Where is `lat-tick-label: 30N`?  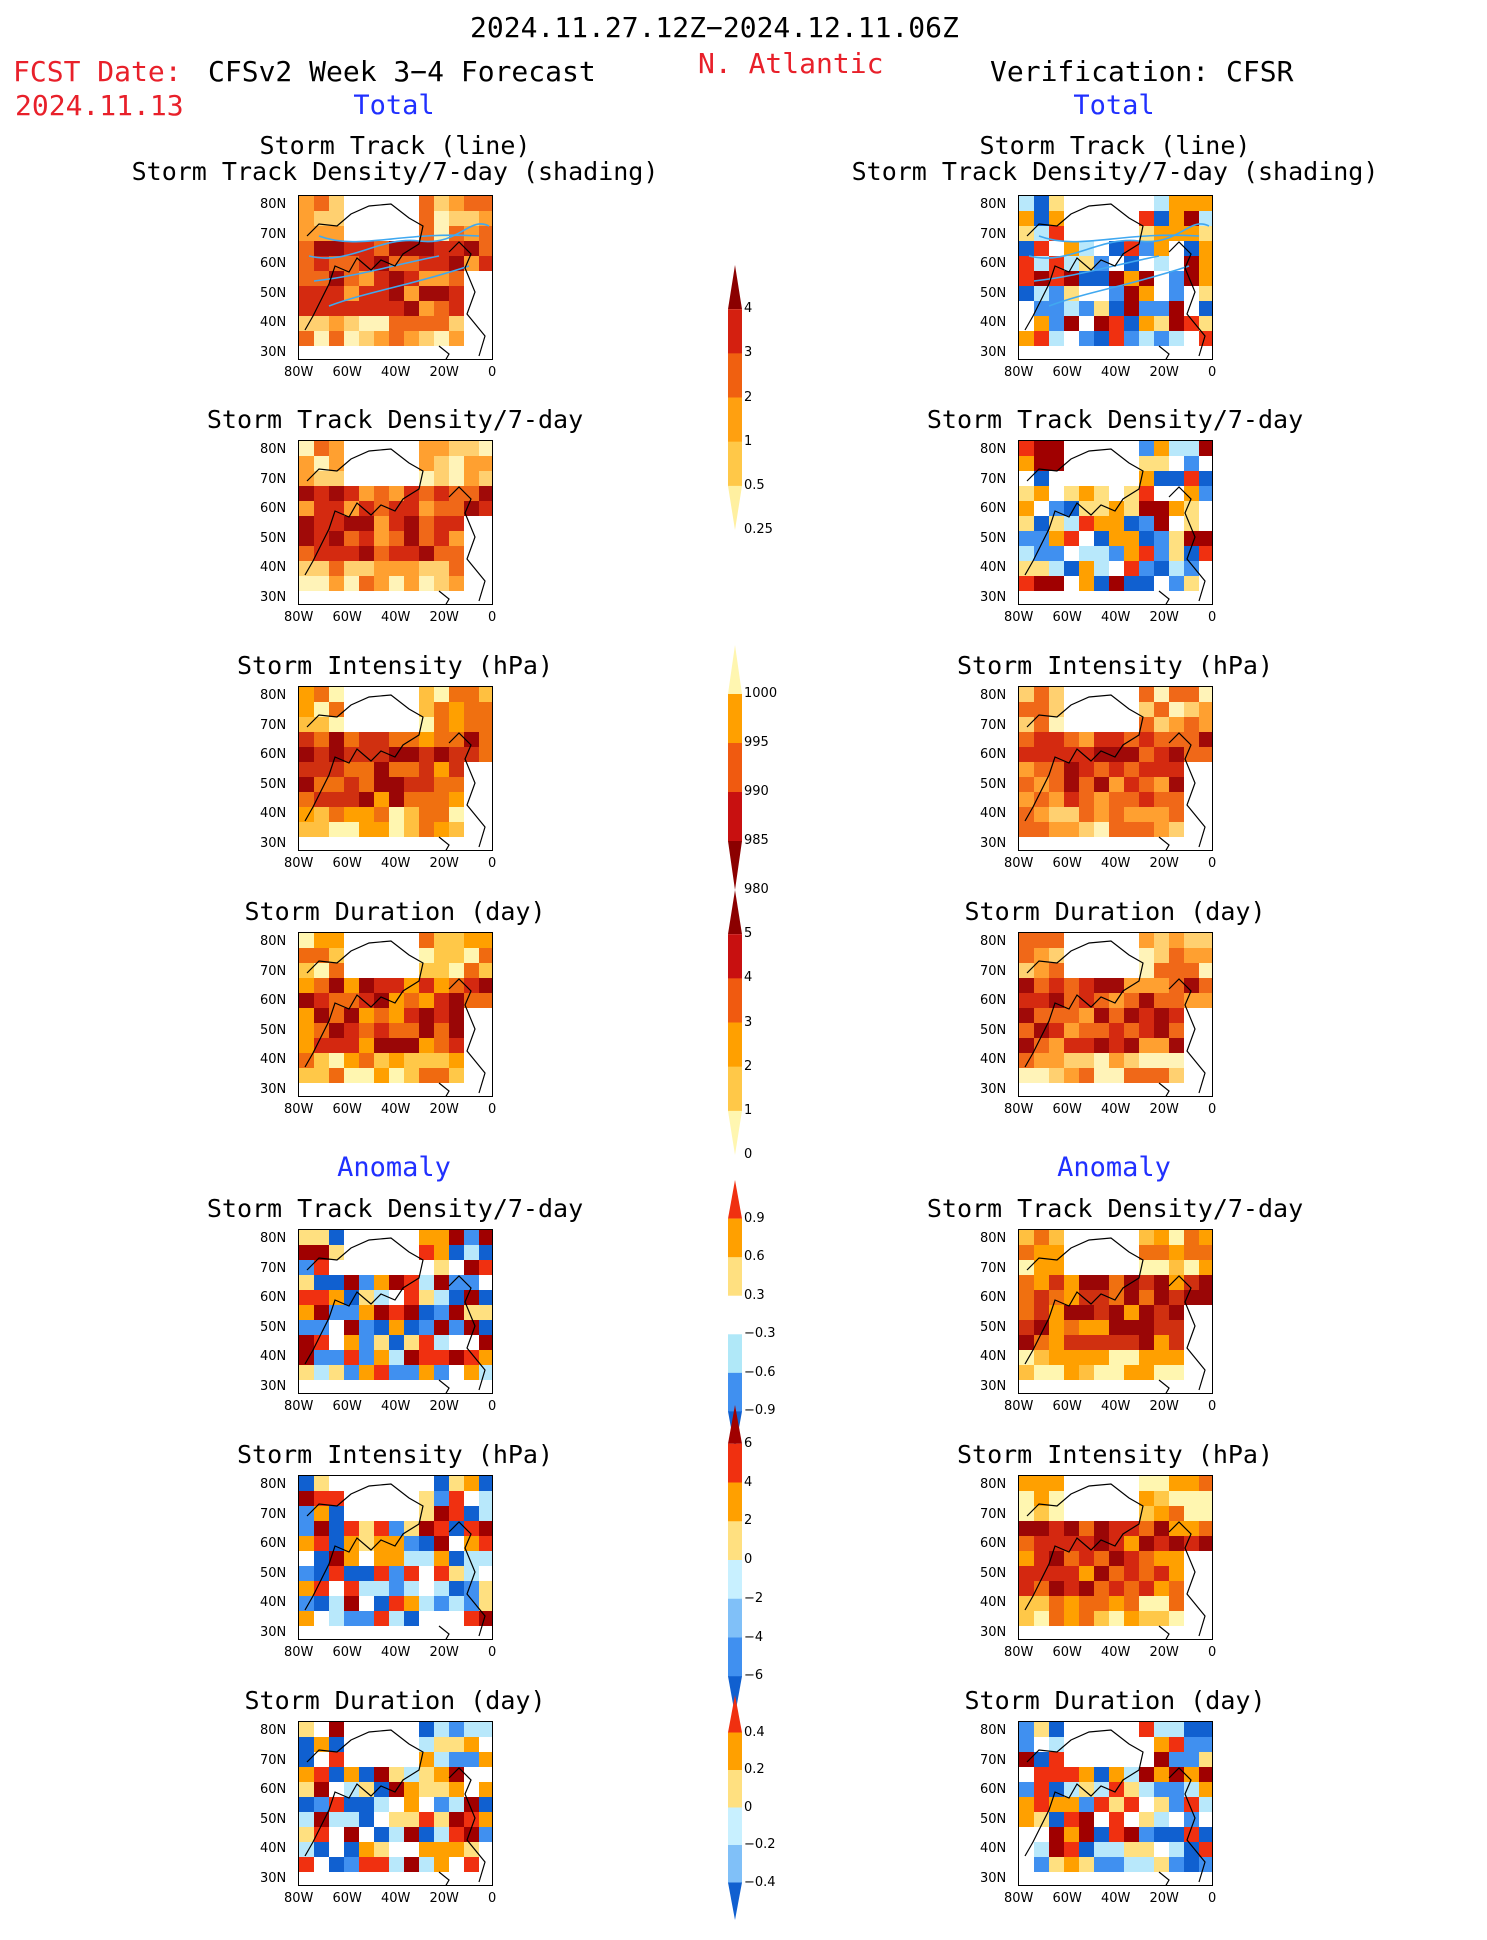
lat-tick-label: 30N is located at coordinates (273, 1089).